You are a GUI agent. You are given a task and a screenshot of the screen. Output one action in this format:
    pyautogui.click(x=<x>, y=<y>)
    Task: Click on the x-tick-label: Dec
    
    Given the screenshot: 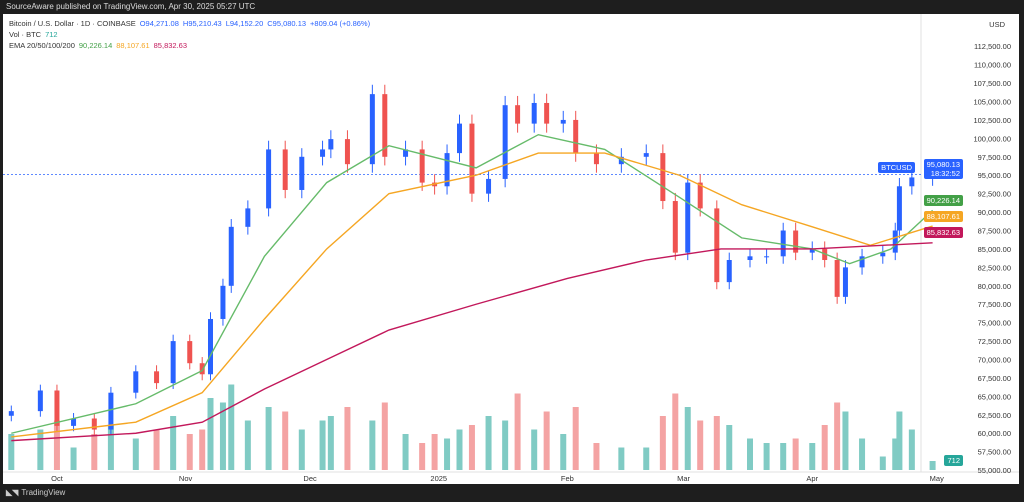 What is the action you would take?
    pyautogui.click(x=310, y=478)
    